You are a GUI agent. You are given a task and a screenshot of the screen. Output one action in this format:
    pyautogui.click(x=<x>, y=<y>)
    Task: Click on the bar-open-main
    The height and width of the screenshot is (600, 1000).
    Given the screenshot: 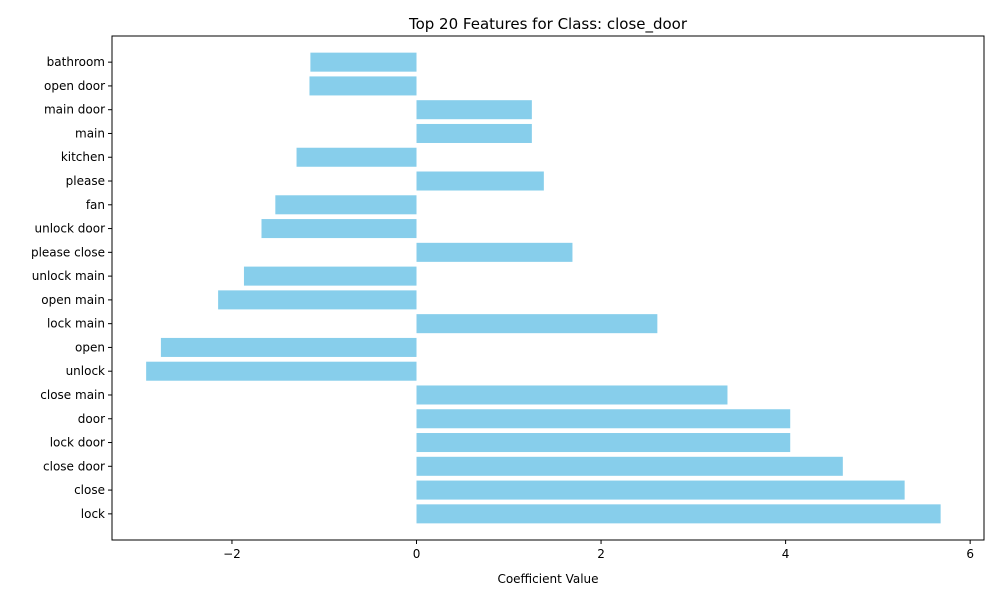 What is the action you would take?
    pyautogui.click(x=317, y=300)
    